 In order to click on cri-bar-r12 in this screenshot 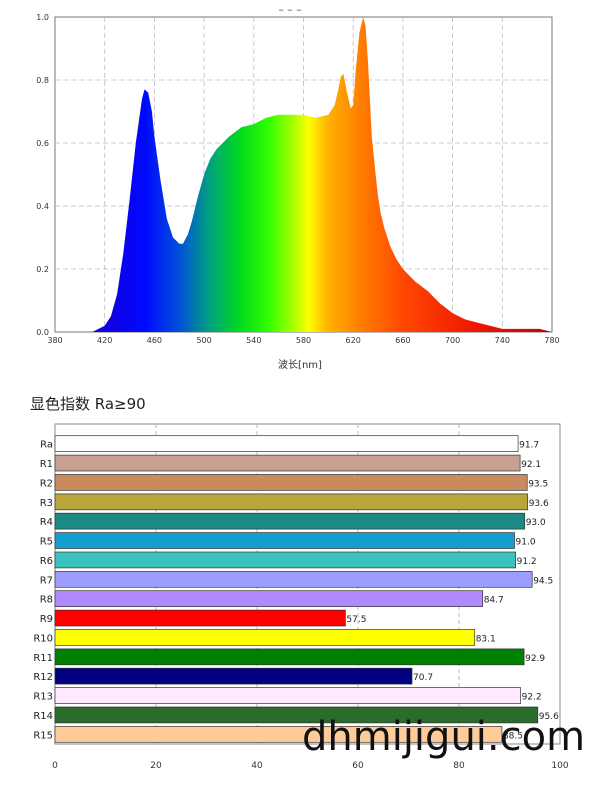, I will do `click(233, 676)`.